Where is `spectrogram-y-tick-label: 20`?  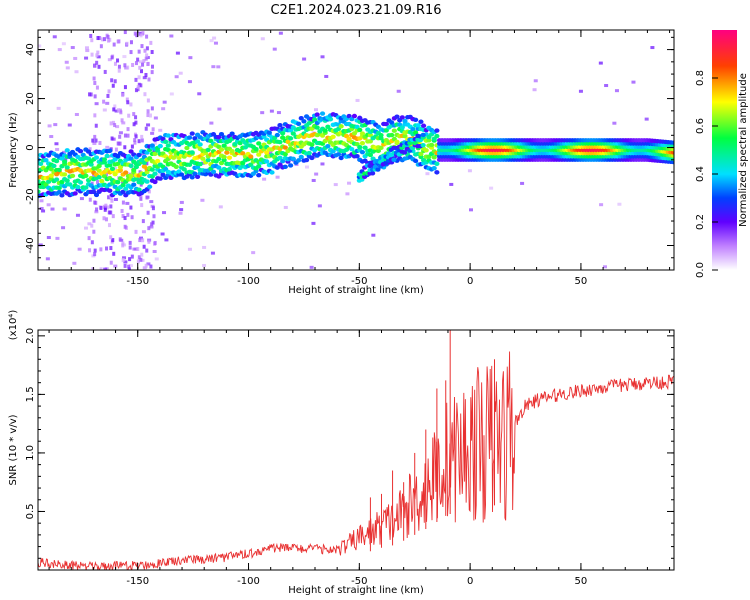 spectrogram-y-tick-label: 20 is located at coordinates (30, 98).